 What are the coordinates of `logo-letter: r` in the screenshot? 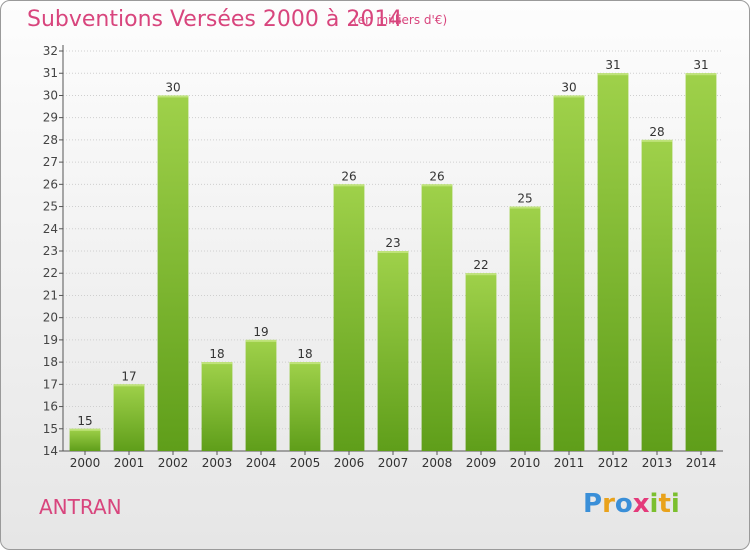 It's located at (608, 504).